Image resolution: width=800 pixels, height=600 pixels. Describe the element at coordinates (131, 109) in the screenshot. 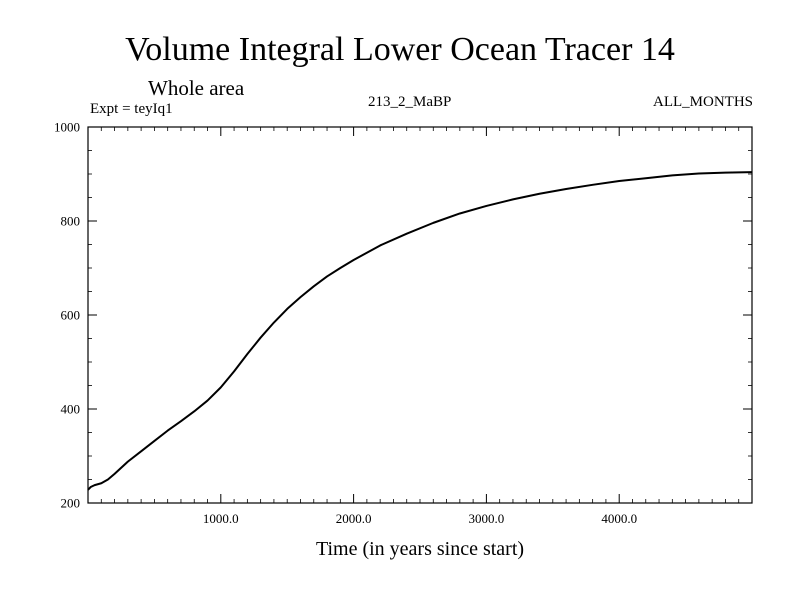

I see `experiment-label: Expt = teyIq1` at that location.